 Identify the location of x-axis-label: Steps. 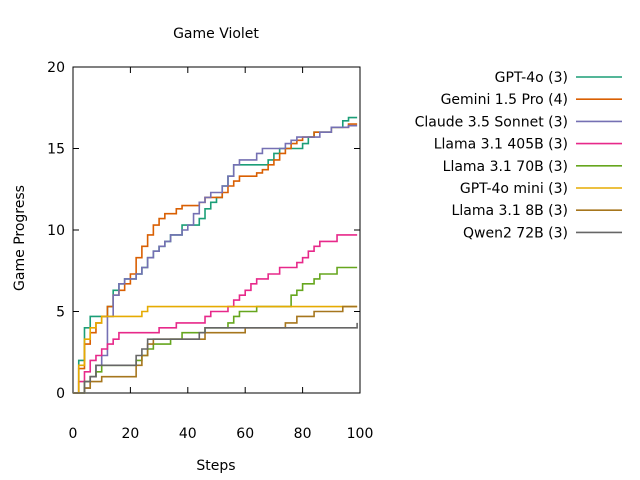
(215, 466).